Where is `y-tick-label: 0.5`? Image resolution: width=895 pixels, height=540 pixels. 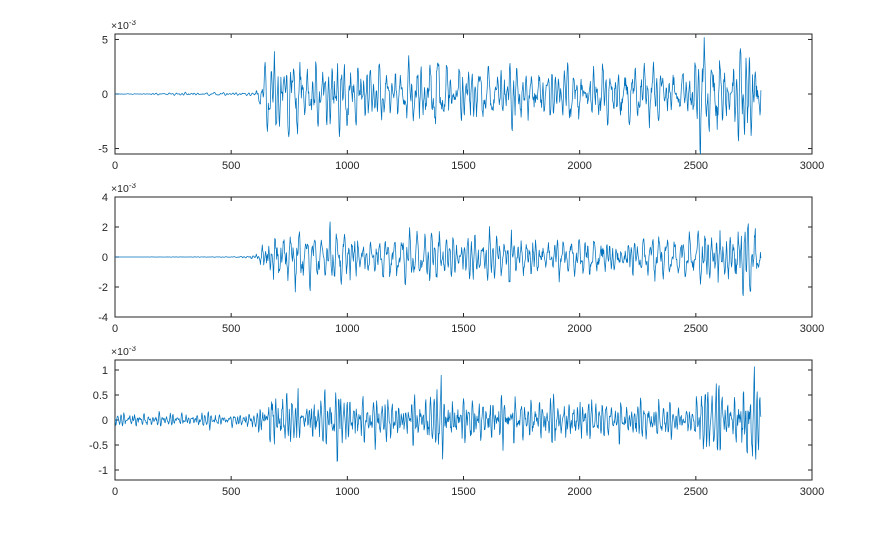
y-tick-label: 0.5 is located at coordinates (100, 396).